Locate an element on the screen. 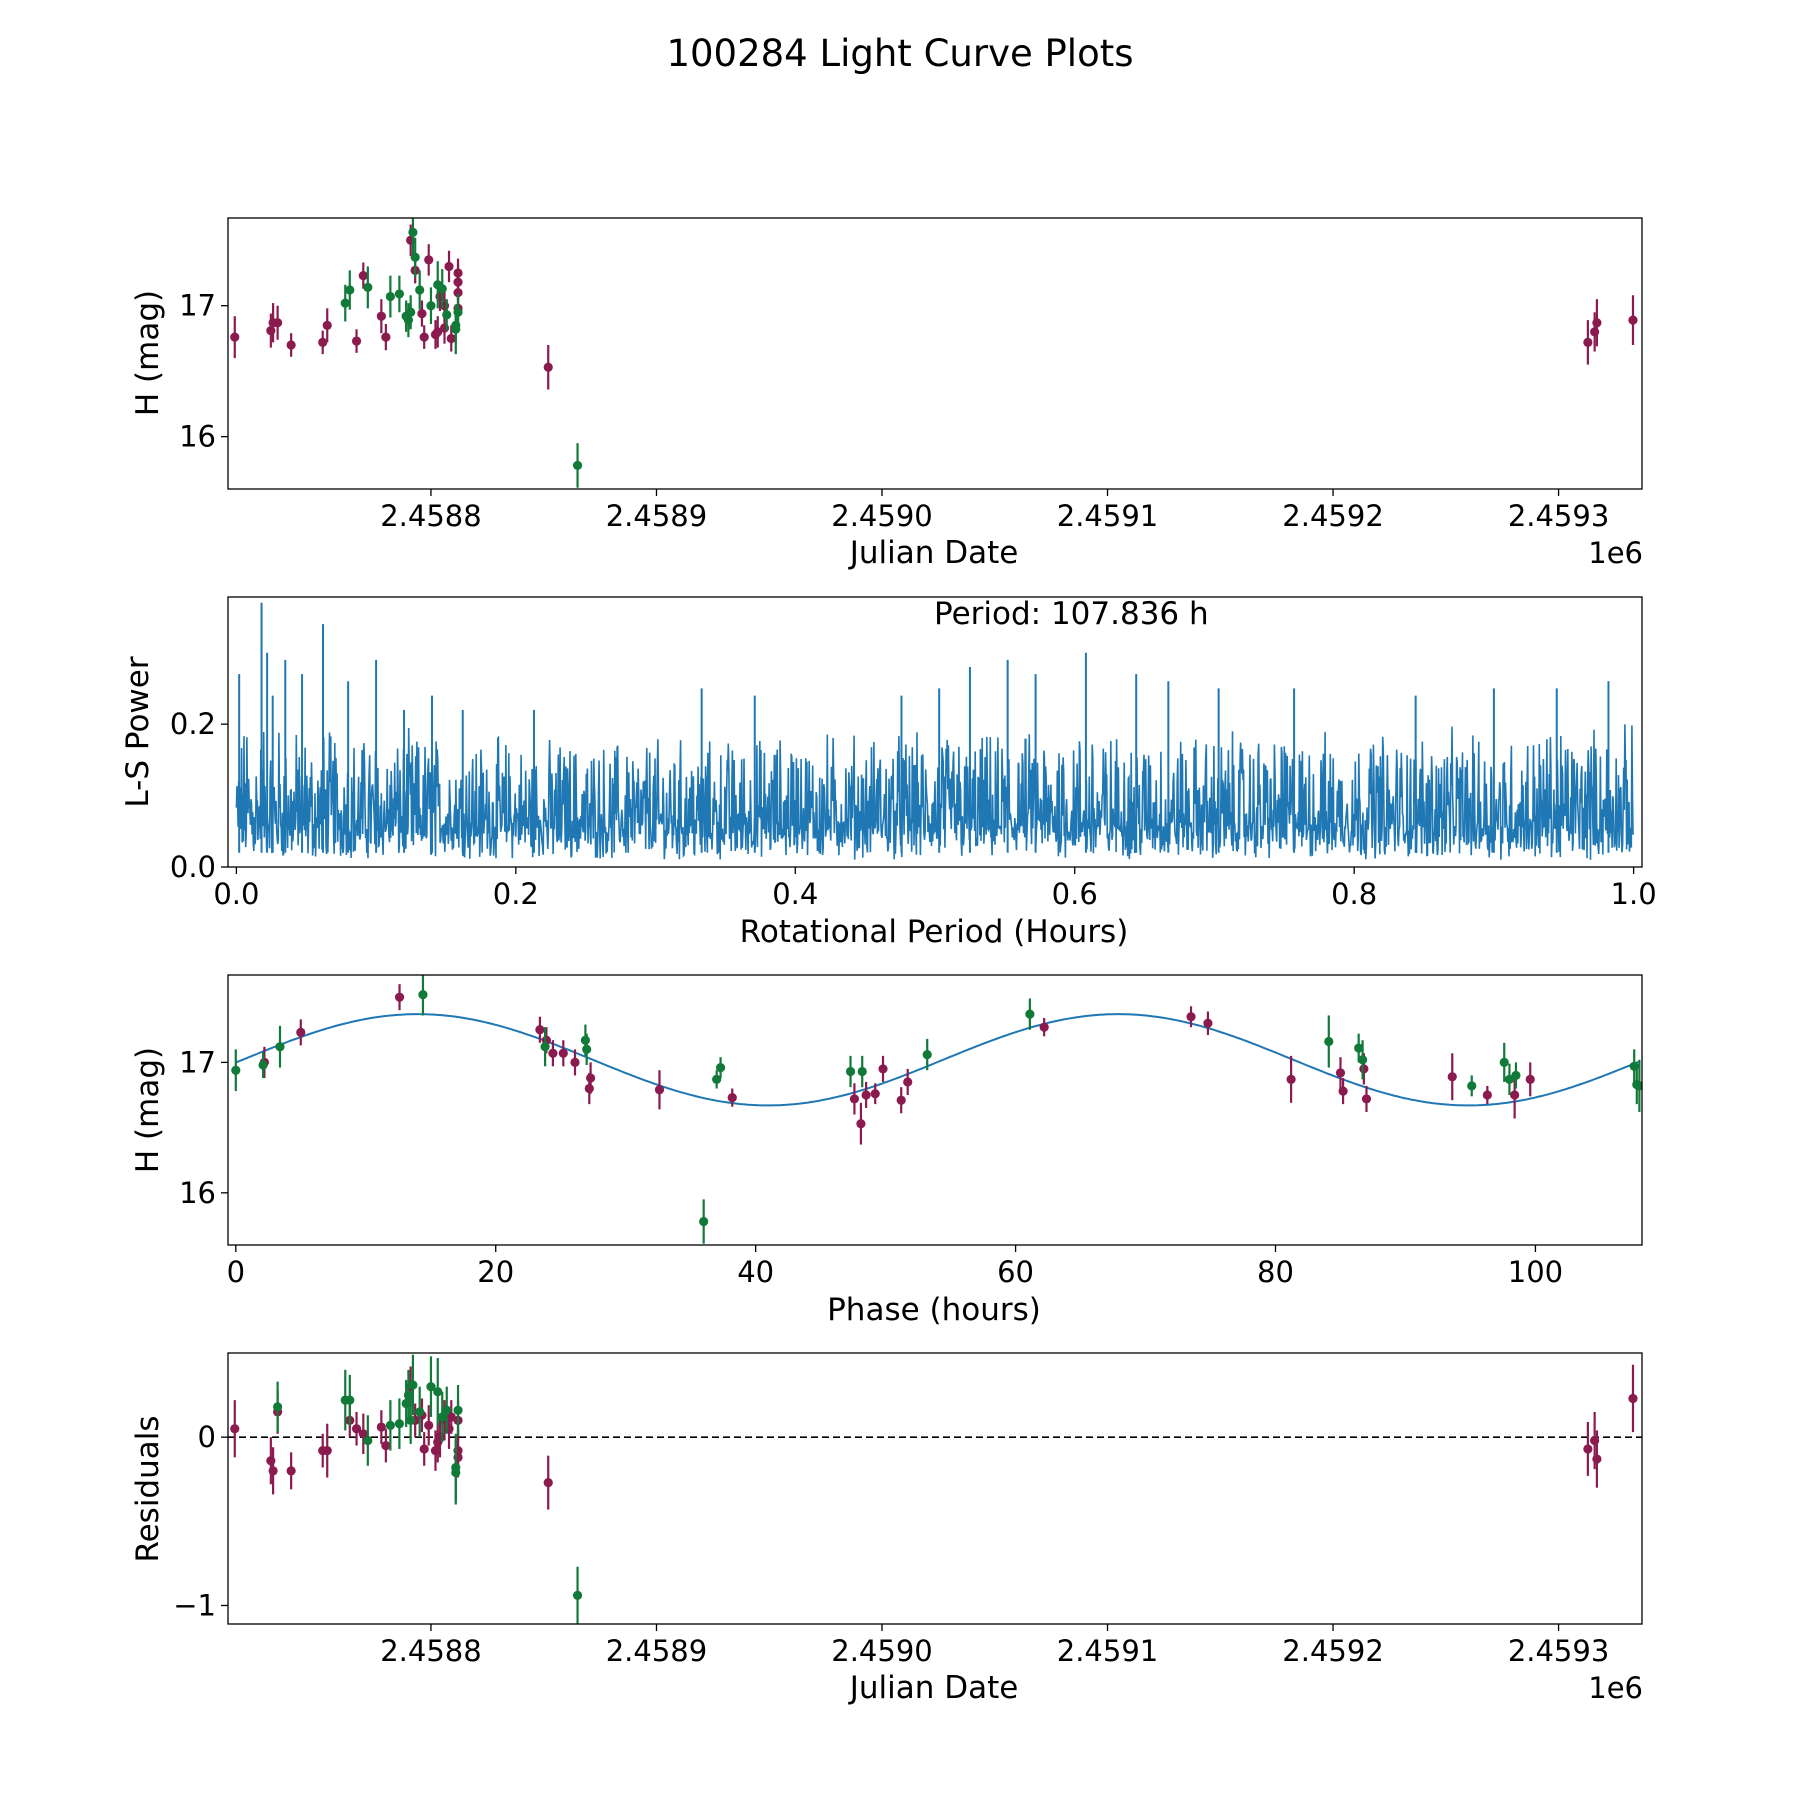  phase-x-tick-label: 80 is located at coordinates (1275, 1272).